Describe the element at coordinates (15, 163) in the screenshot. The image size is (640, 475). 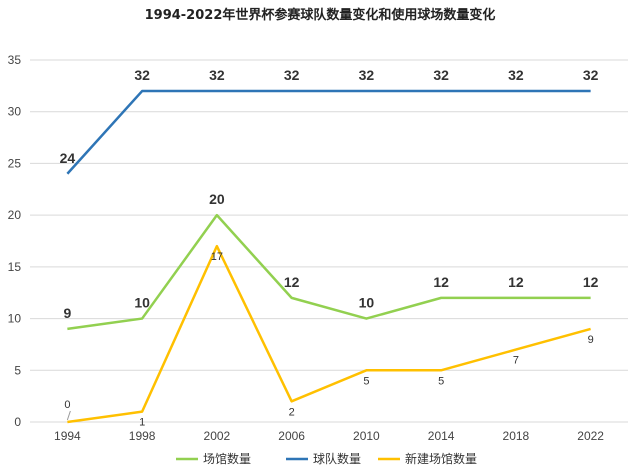
I see `y-tick-label: 25` at that location.